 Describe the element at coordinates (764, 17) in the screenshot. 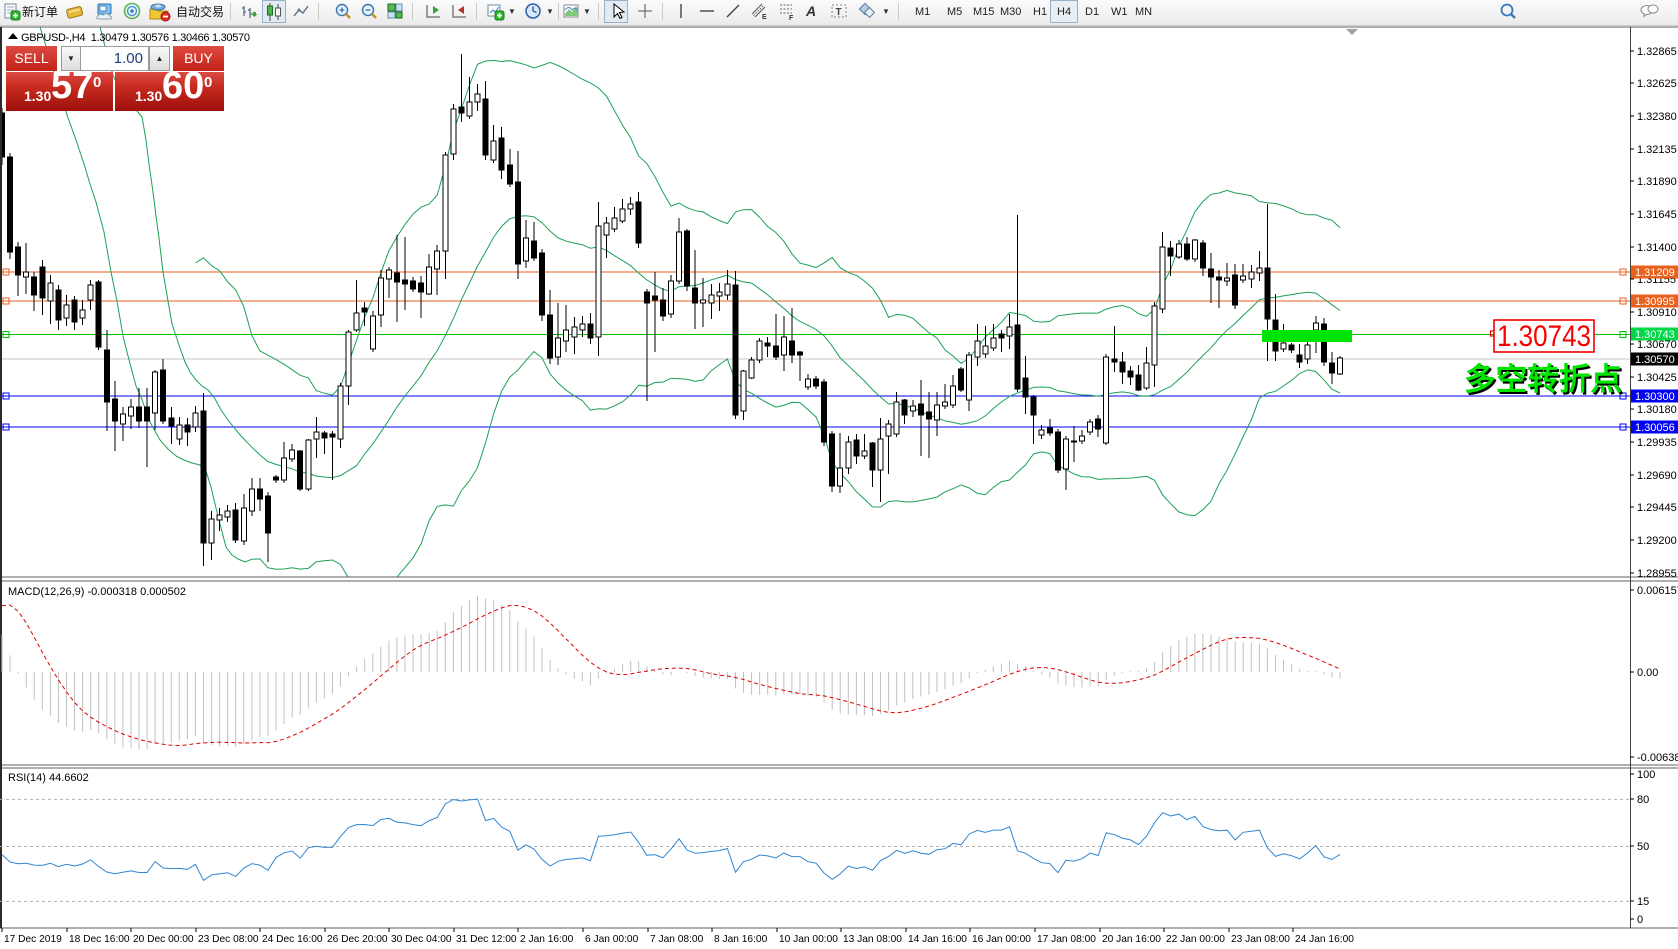

I see `svg-text: E` at that location.